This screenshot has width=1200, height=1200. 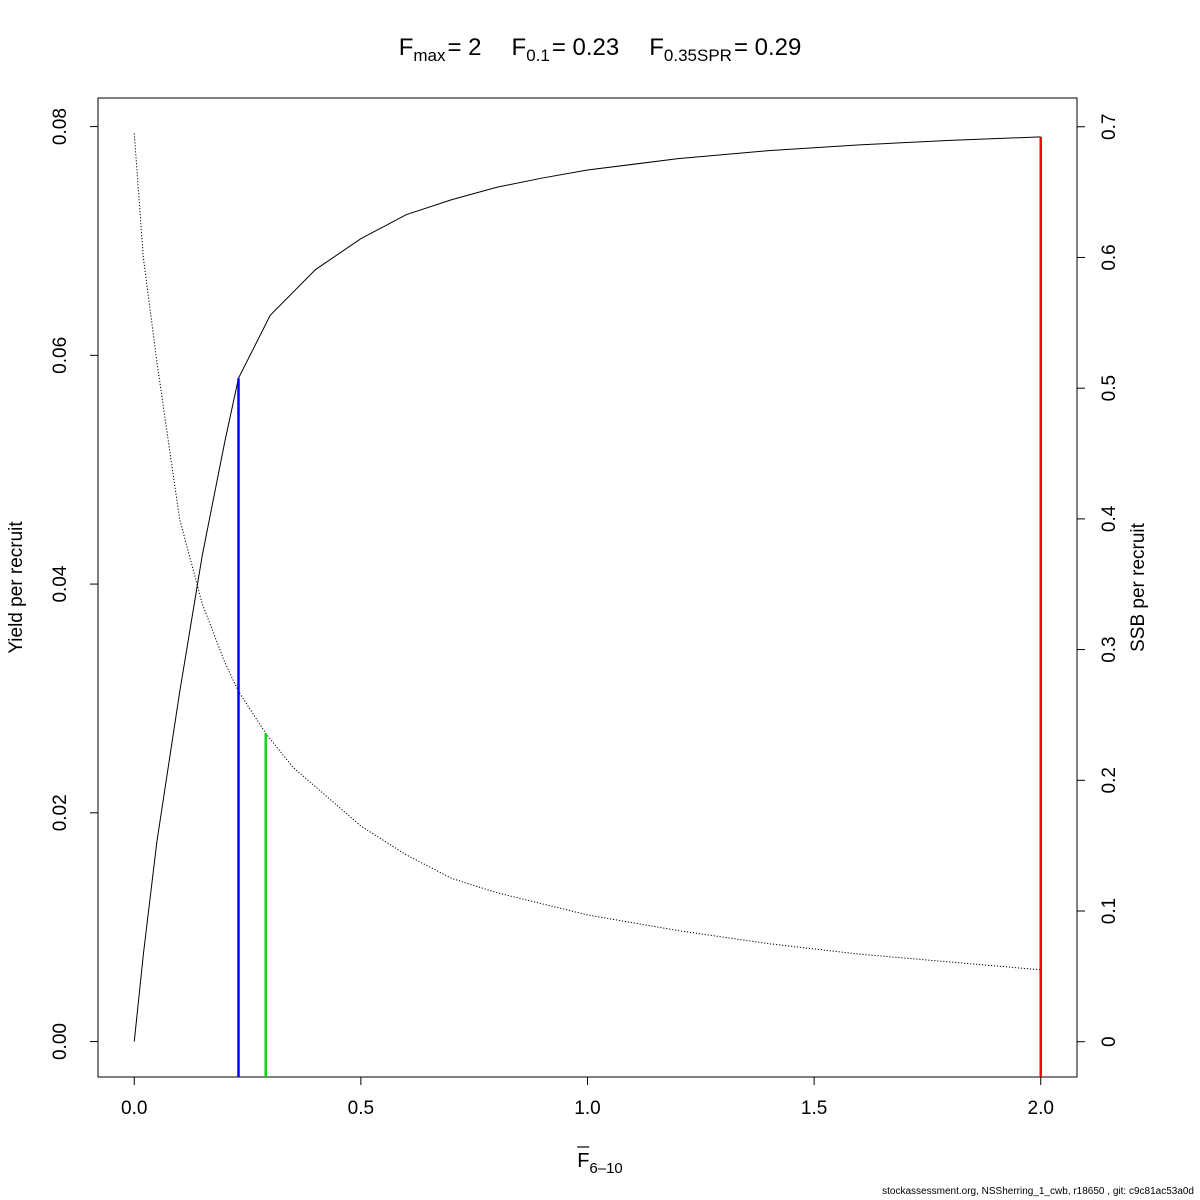 I want to click on y-axis-right: 0 0.1 0.2 0.3 0.4 0.5 0.6 0.7, so click(x=1098, y=580).